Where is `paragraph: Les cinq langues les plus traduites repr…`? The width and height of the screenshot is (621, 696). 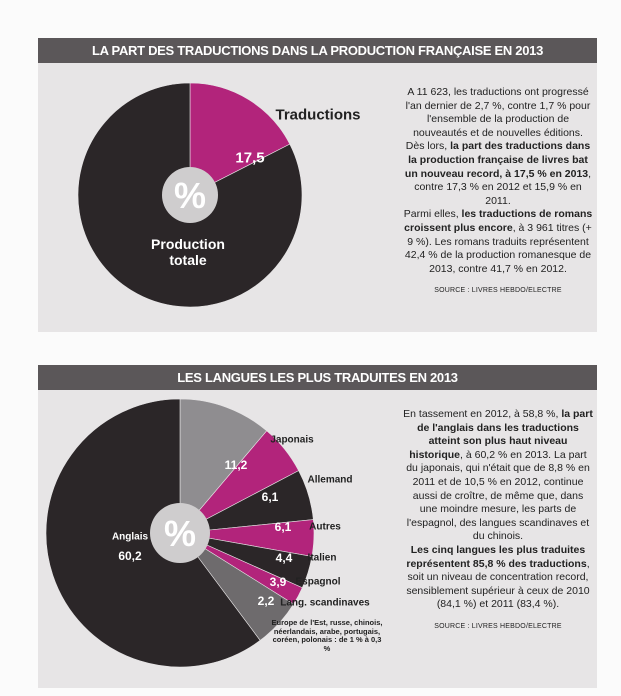 paragraph: Les cinq langues les plus traduites repr… is located at coordinates (498, 578).